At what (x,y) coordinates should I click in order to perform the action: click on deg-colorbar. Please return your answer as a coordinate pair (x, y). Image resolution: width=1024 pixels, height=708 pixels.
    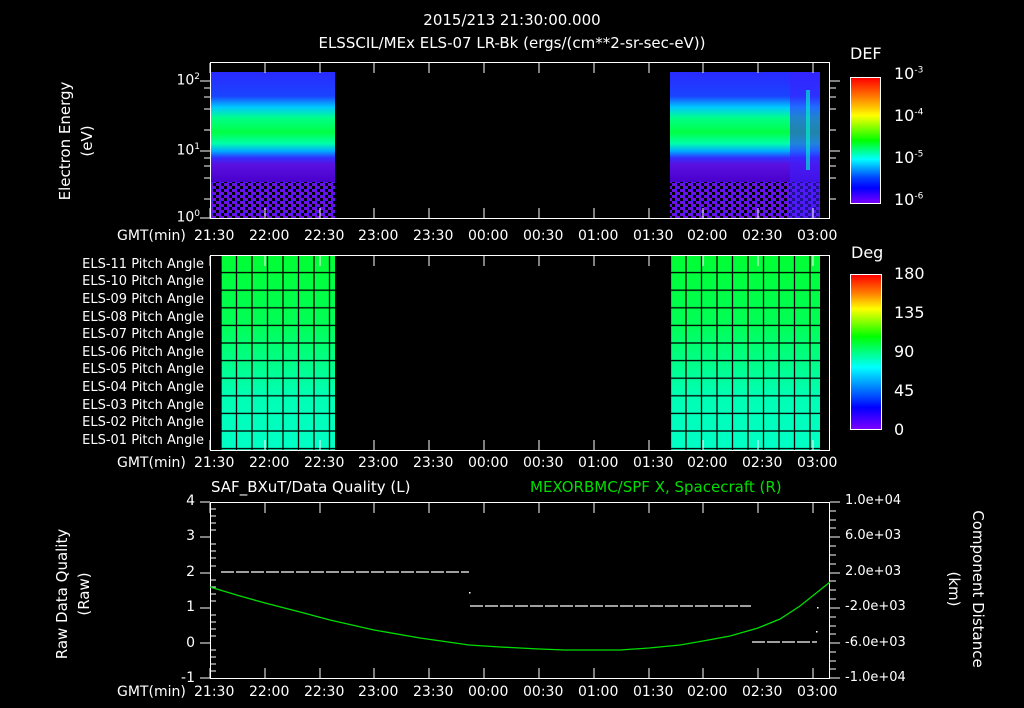
    Looking at the image, I should click on (866, 352).